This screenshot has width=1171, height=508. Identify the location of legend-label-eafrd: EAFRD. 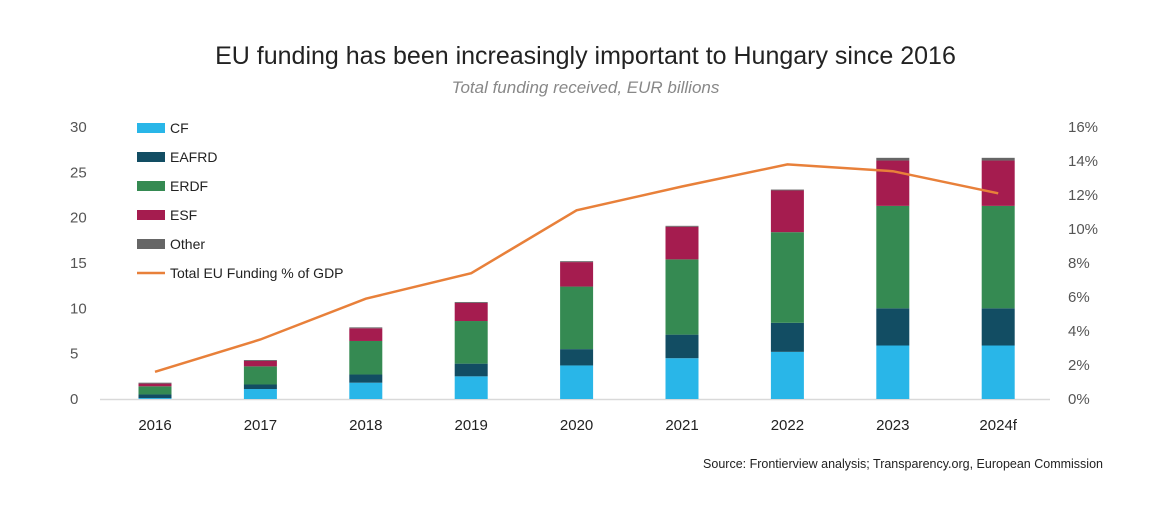
(193, 157).